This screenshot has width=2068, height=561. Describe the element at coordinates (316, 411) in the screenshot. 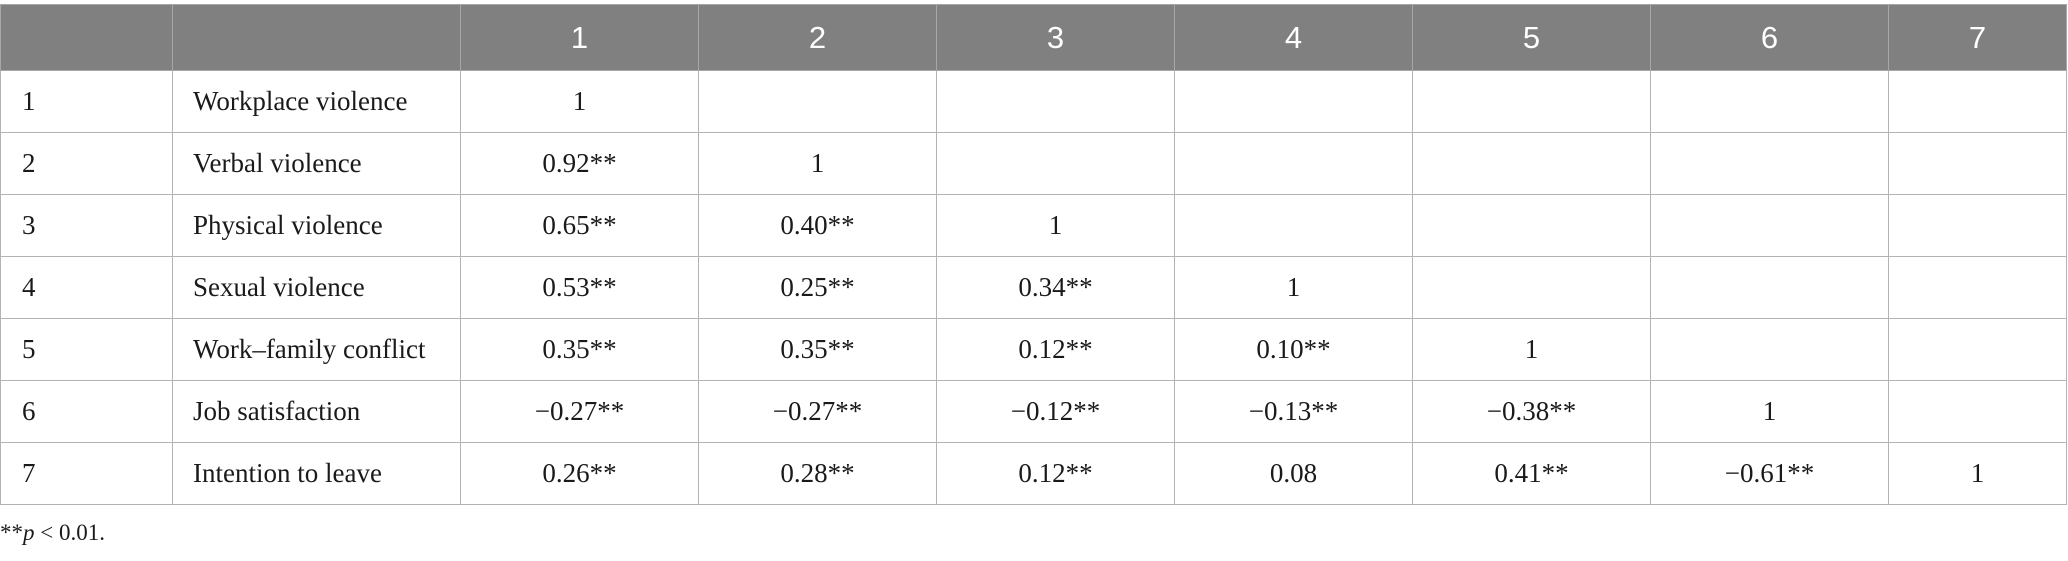

I see `row-variable-label: Job satisfaction` at that location.